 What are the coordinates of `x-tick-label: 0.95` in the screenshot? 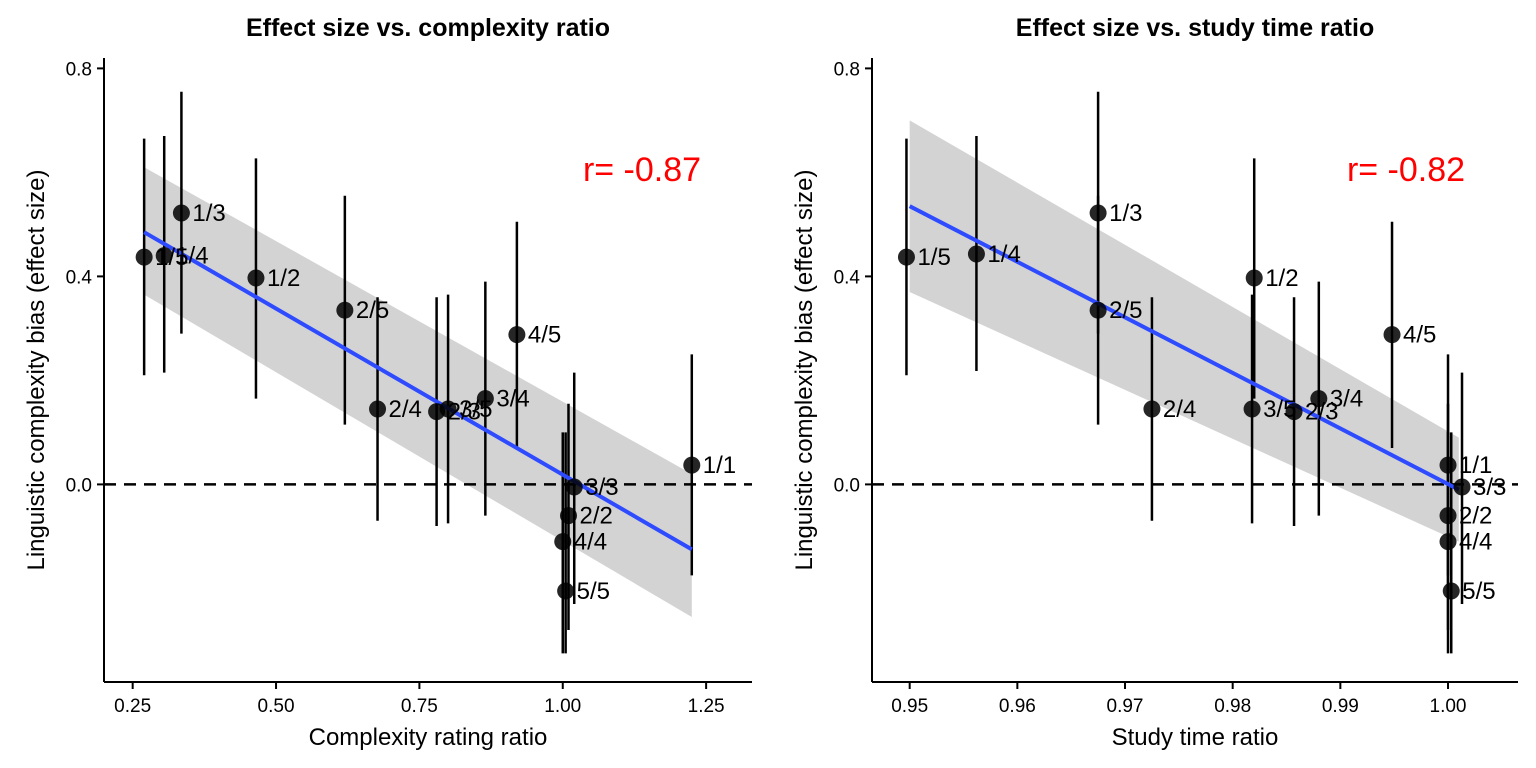 It's located at (909, 706).